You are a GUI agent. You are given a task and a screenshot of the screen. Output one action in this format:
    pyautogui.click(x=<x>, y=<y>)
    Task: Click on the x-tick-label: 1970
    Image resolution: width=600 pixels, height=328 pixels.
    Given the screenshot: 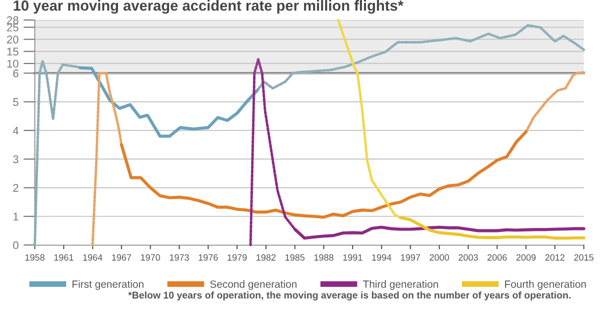 What is the action you would take?
    pyautogui.click(x=150, y=257)
    